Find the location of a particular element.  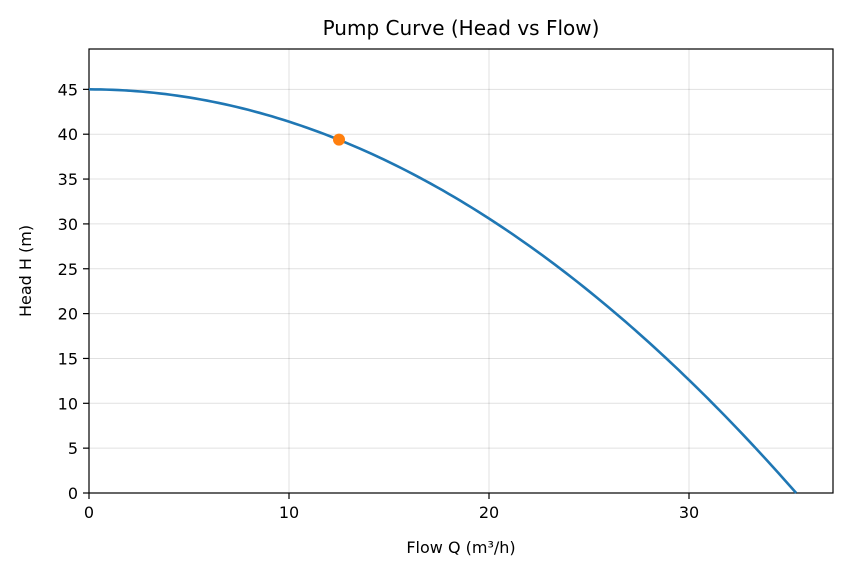

x-tick-label: 10 is located at coordinates (289, 512).